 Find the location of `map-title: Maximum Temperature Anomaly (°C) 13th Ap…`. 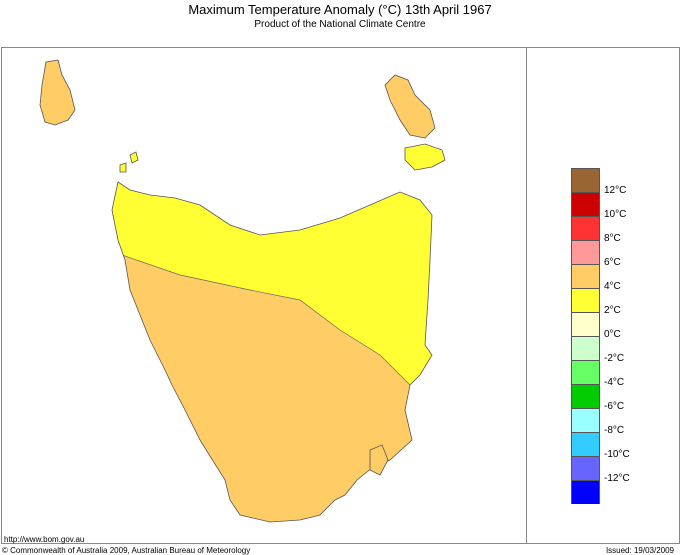

map-title: Maximum Temperature Anomaly (°C) 13th Ap… is located at coordinates (340, 9).